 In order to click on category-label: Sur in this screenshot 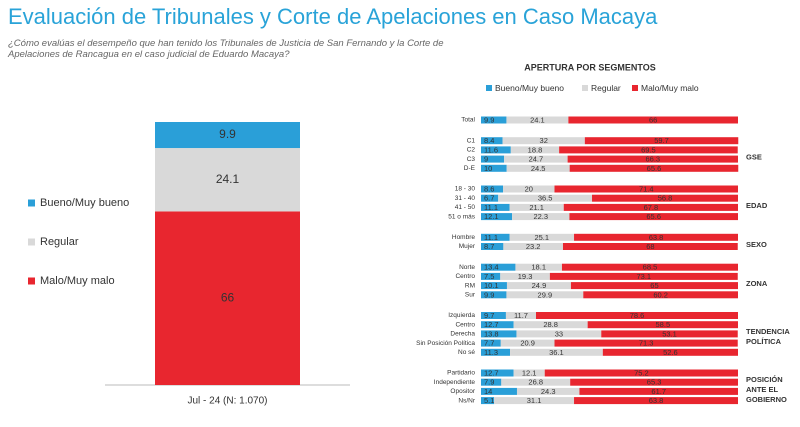, I will do `click(470, 295)`.